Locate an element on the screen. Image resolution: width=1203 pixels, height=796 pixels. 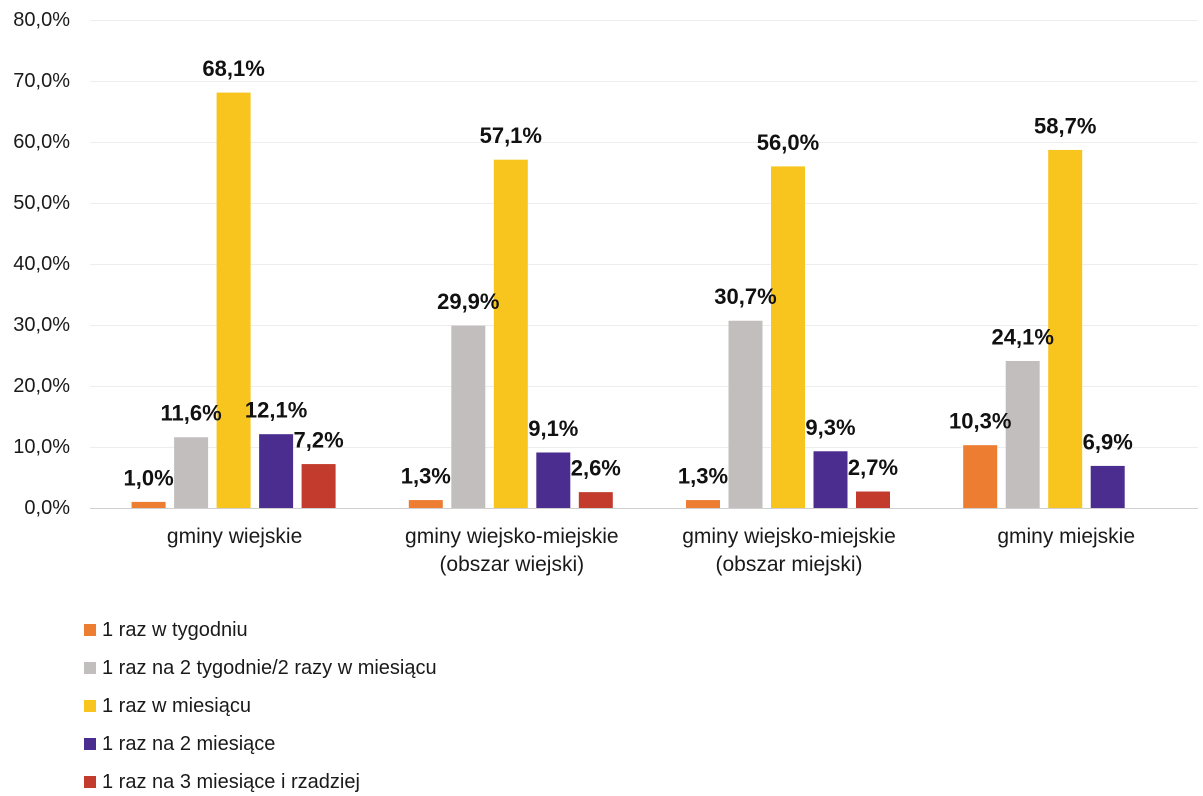
legend-label-4: 1 raz na 2 miesiące is located at coordinates (189, 744).